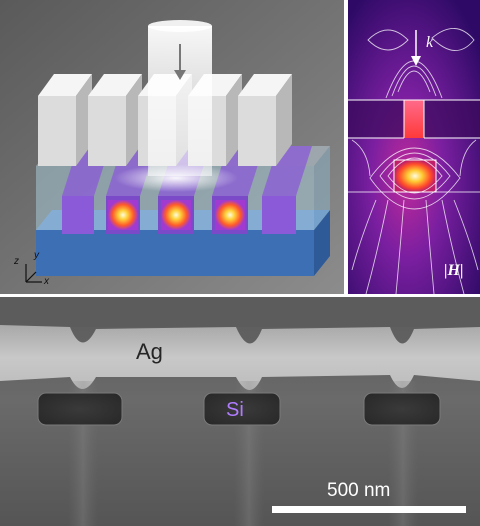  What do you see at coordinates (36, 255) in the screenshot?
I see `axis-label-y: y` at bounding box center [36, 255].